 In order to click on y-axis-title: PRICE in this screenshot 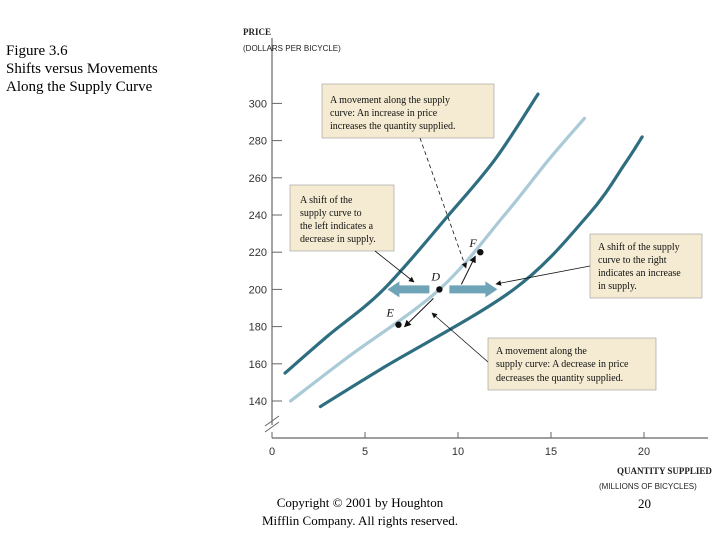, I will do `click(257, 32)`.